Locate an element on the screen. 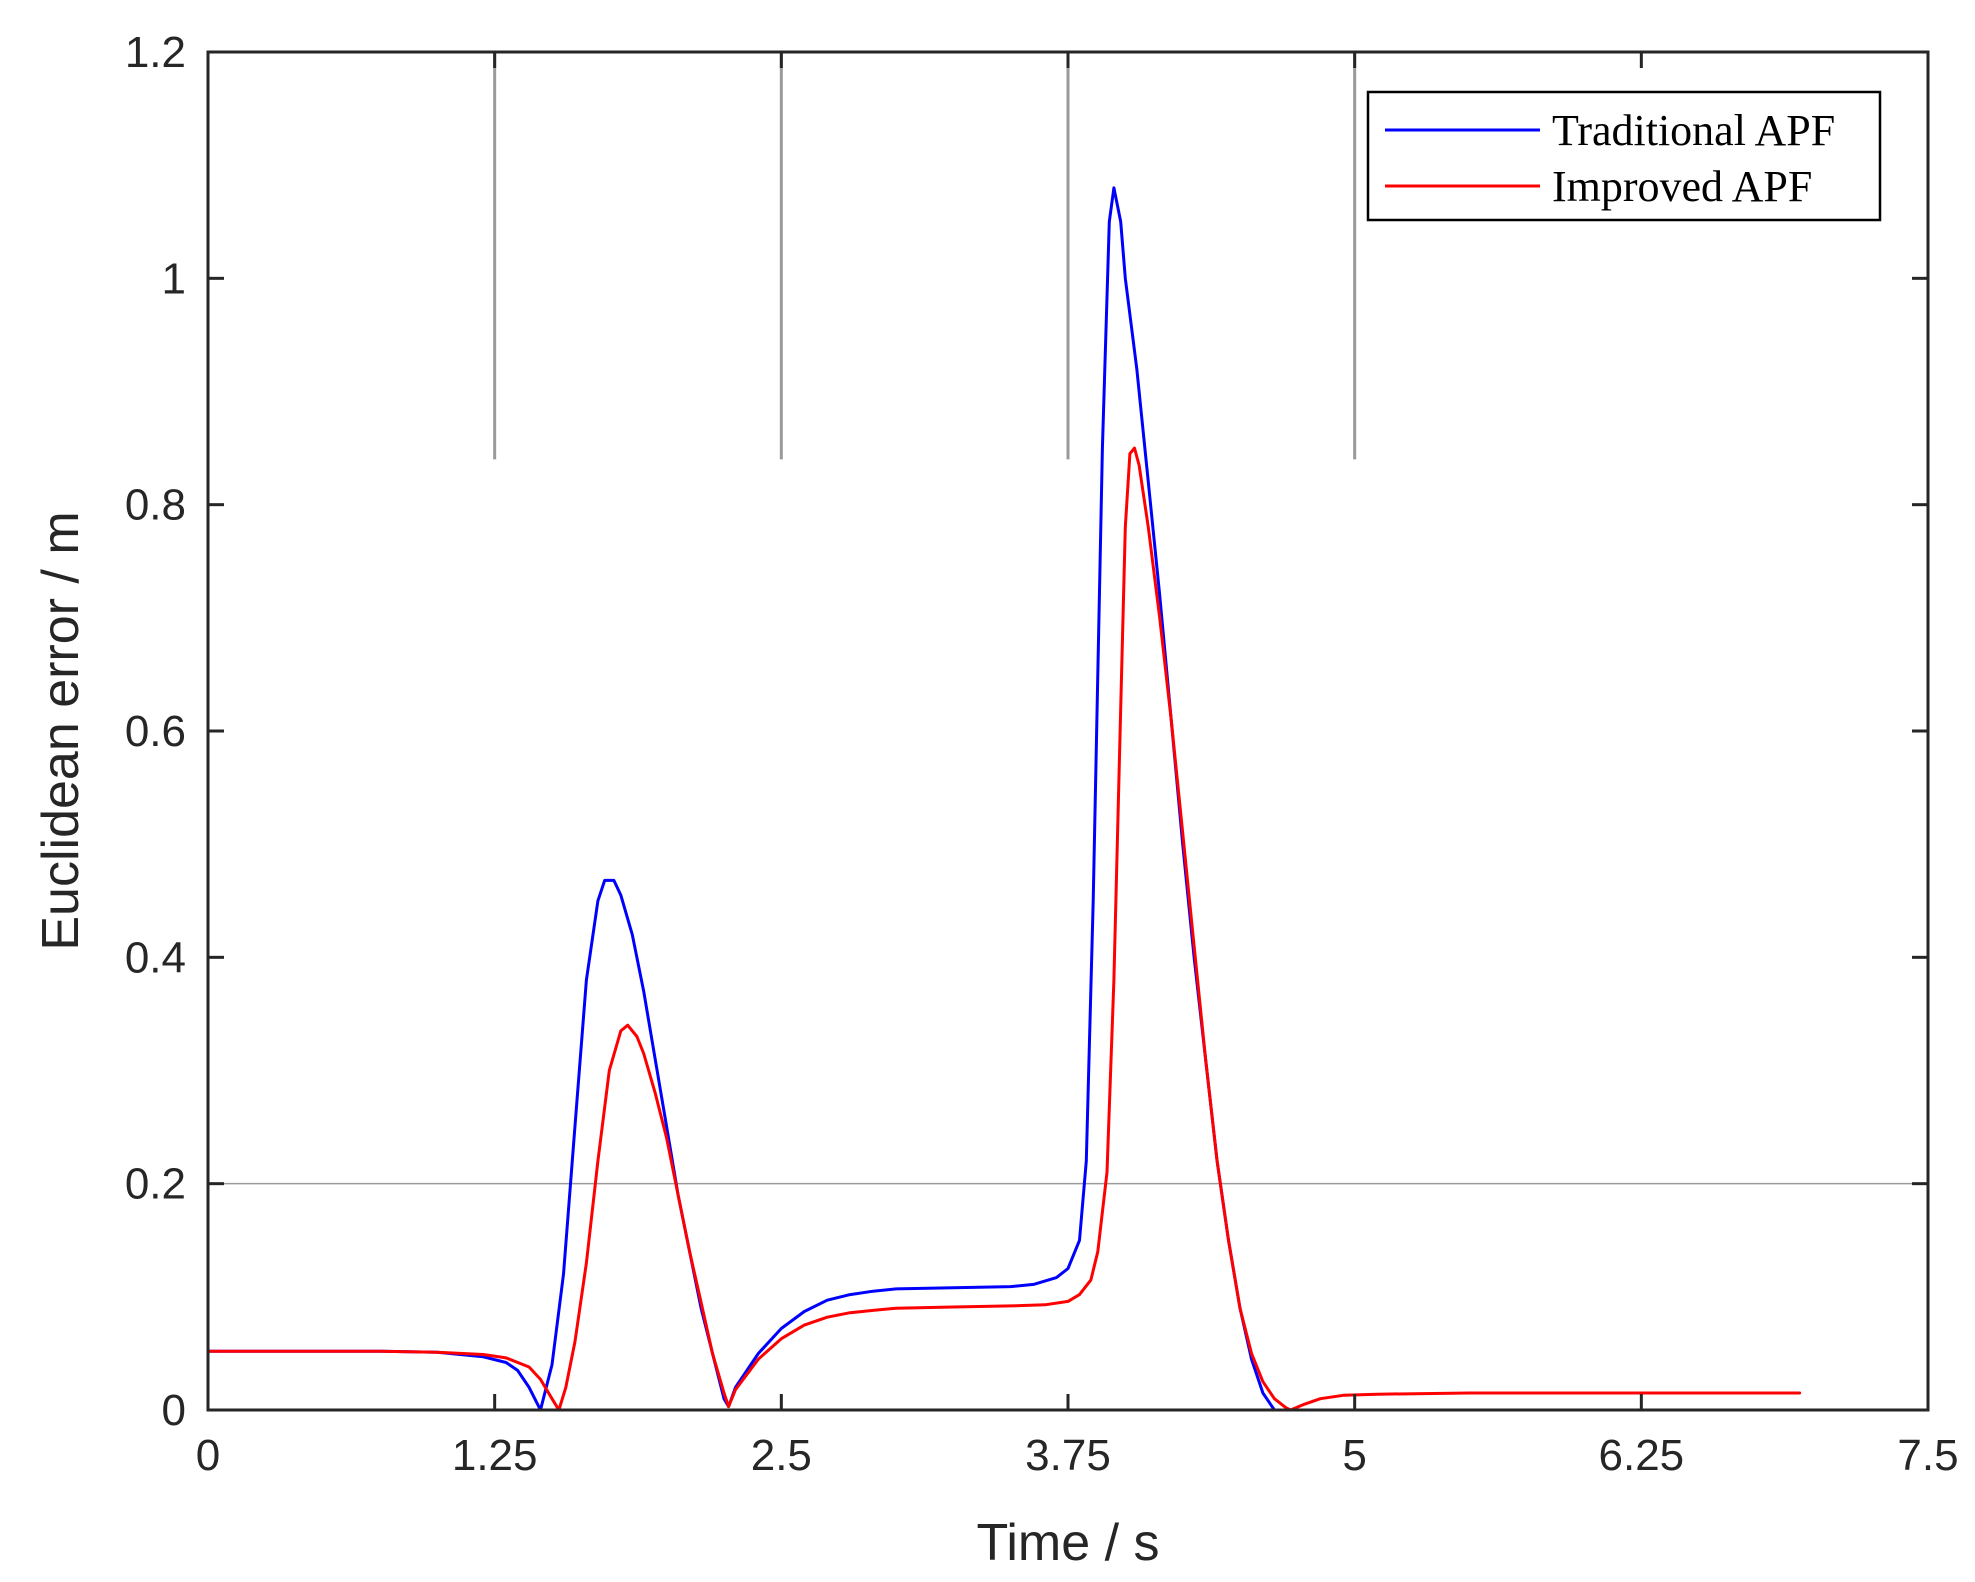 This screenshot has height=1582, width=1975. x-tick-label: 3.75 is located at coordinates (1068, 1455).